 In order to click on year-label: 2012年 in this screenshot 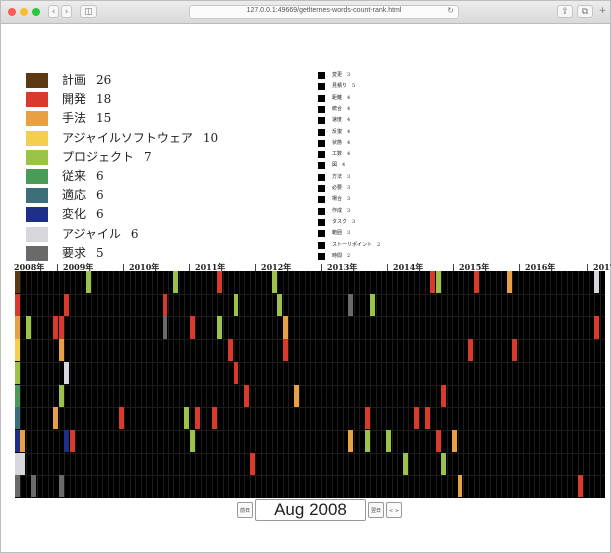, I will do `click(276, 267)`.